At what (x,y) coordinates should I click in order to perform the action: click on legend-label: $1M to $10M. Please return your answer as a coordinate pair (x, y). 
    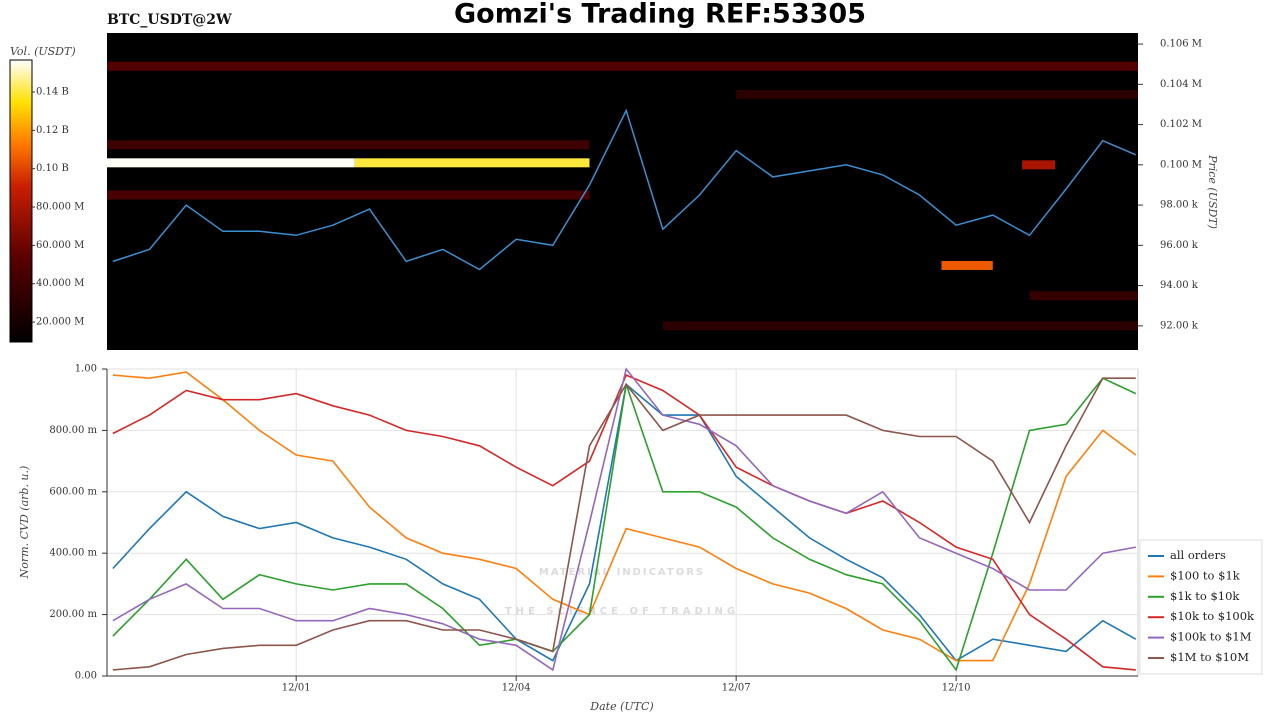
    Looking at the image, I should click on (1209, 657).